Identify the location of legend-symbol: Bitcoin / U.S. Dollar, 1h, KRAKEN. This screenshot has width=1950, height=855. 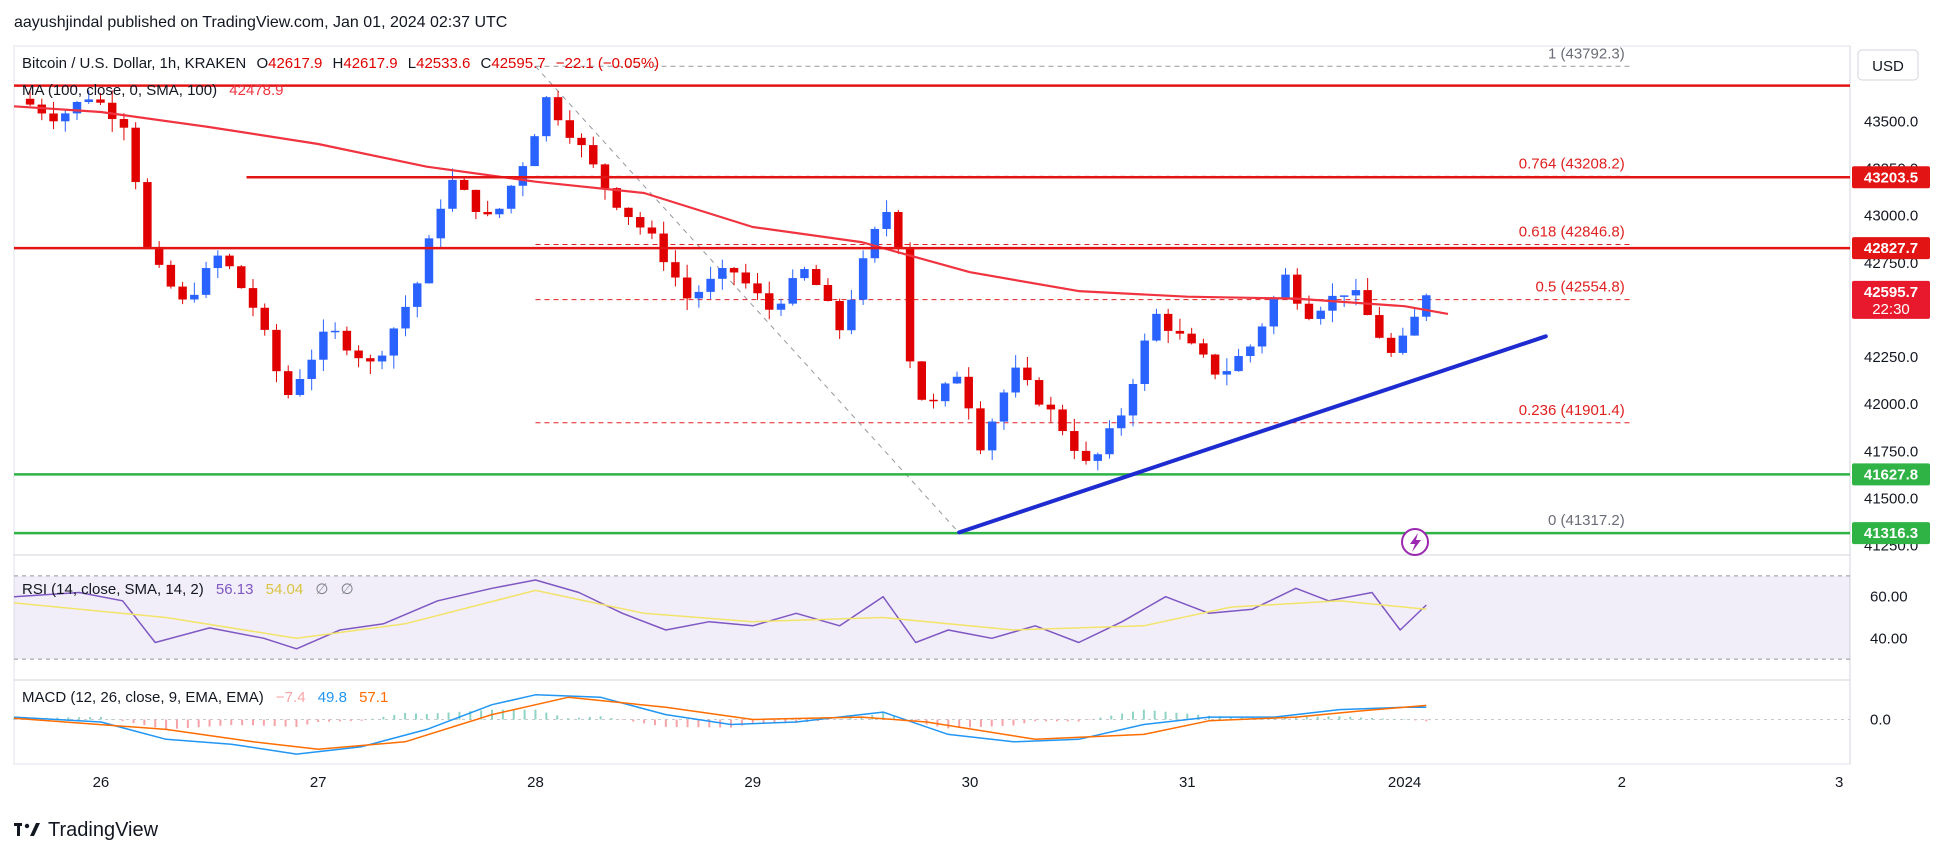
(134, 63).